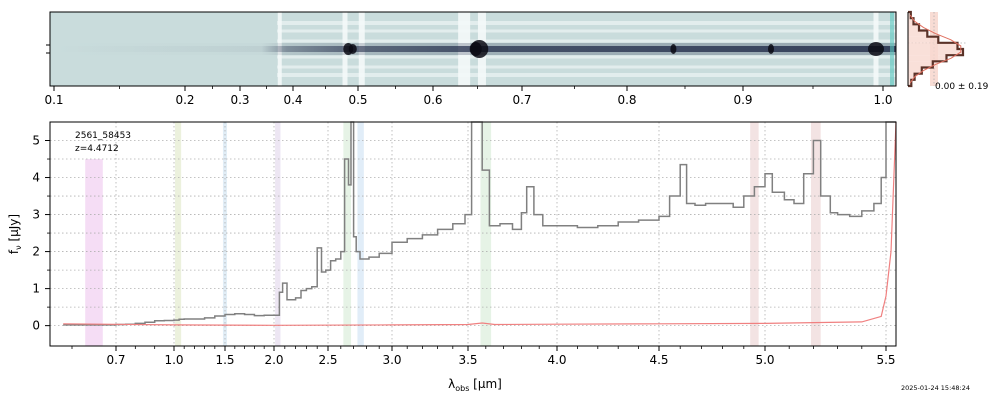  Describe the element at coordinates (15, 234) in the screenshot. I see `y-axis-label: fν [μJy]` at that location.